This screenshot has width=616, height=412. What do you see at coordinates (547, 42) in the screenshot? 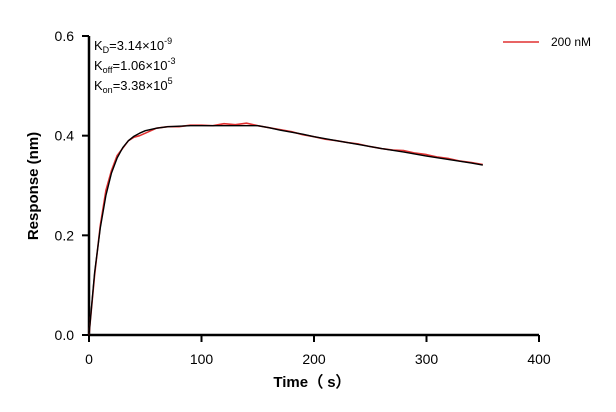
I see `legend: 200 nM` at bounding box center [547, 42].